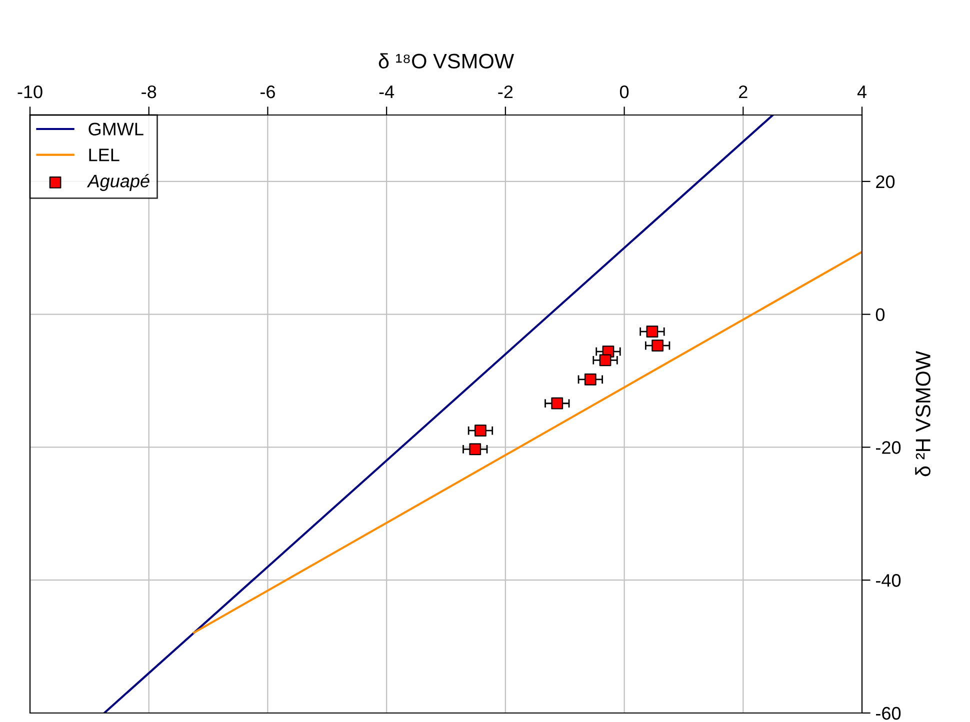 This screenshot has width=970, height=722. What do you see at coordinates (446, 61) in the screenshot?
I see `x-axis-title: δ ¹⁸O VSMOW` at bounding box center [446, 61].